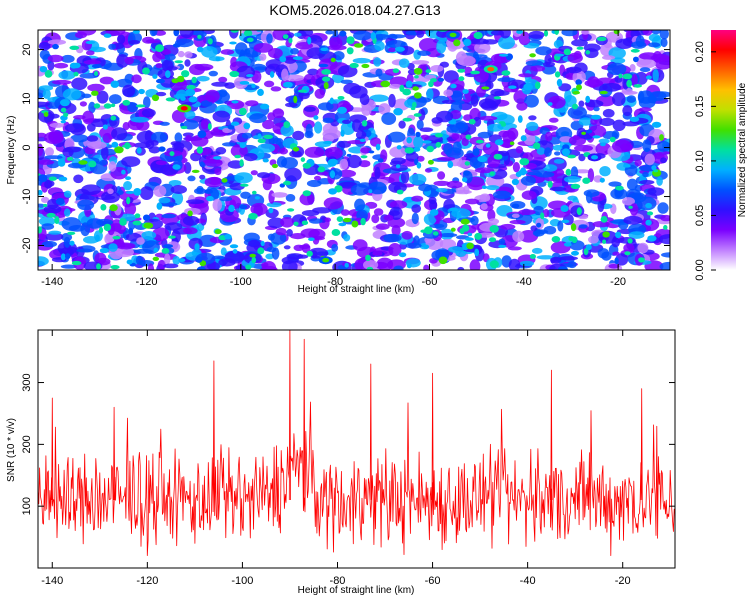 The height and width of the screenshot is (600, 750). What do you see at coordinates (27, 98) in the screenshot?
I see `heatmap-y-tick-label: 10` at bounding box center [27, 98].